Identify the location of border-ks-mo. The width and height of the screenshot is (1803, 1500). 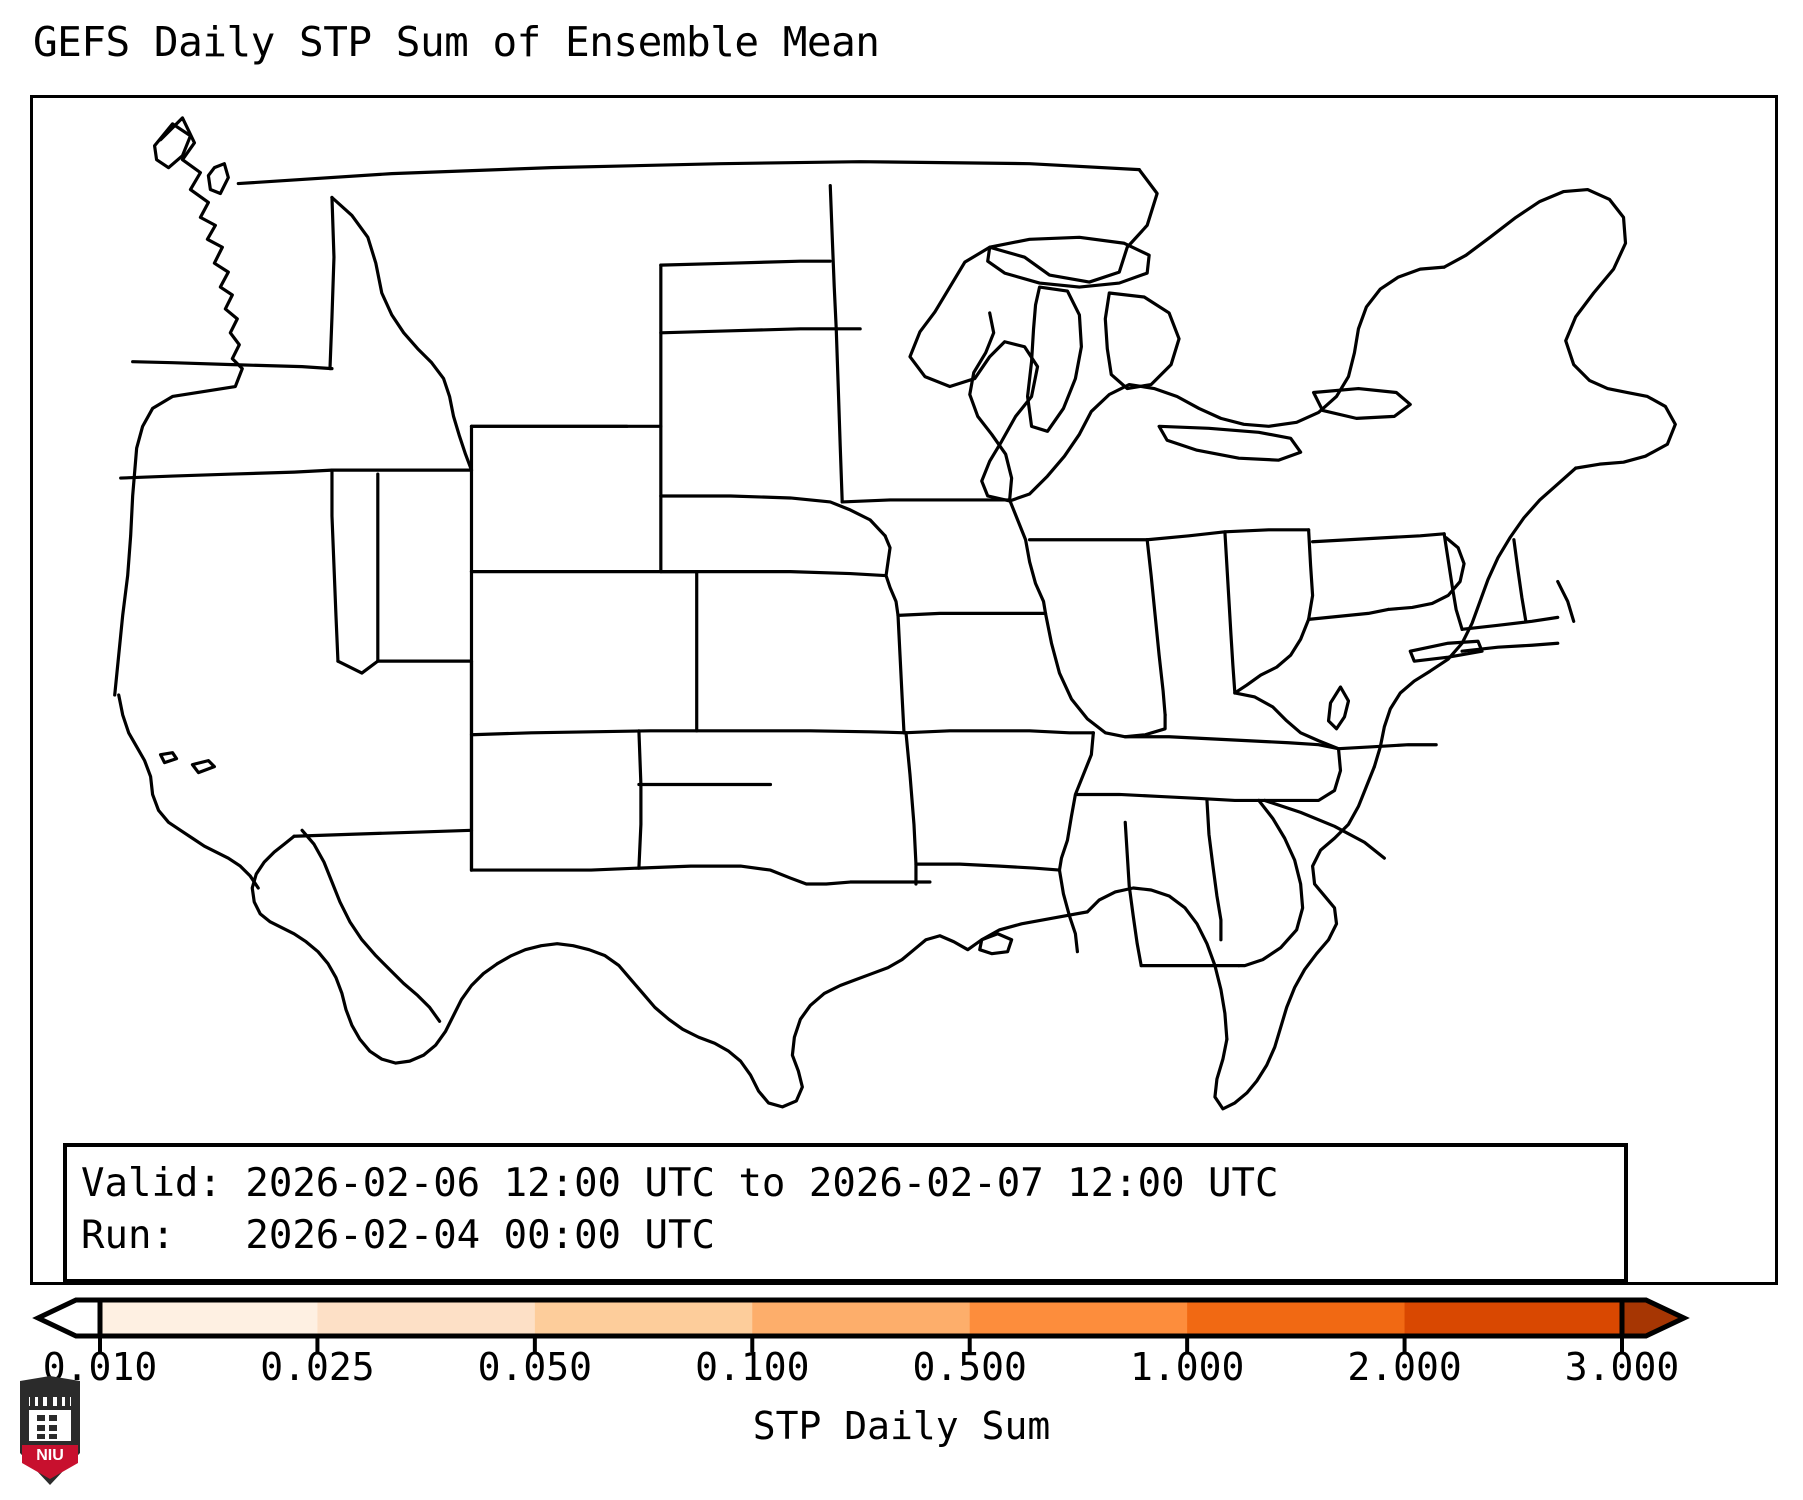
(901, 674).